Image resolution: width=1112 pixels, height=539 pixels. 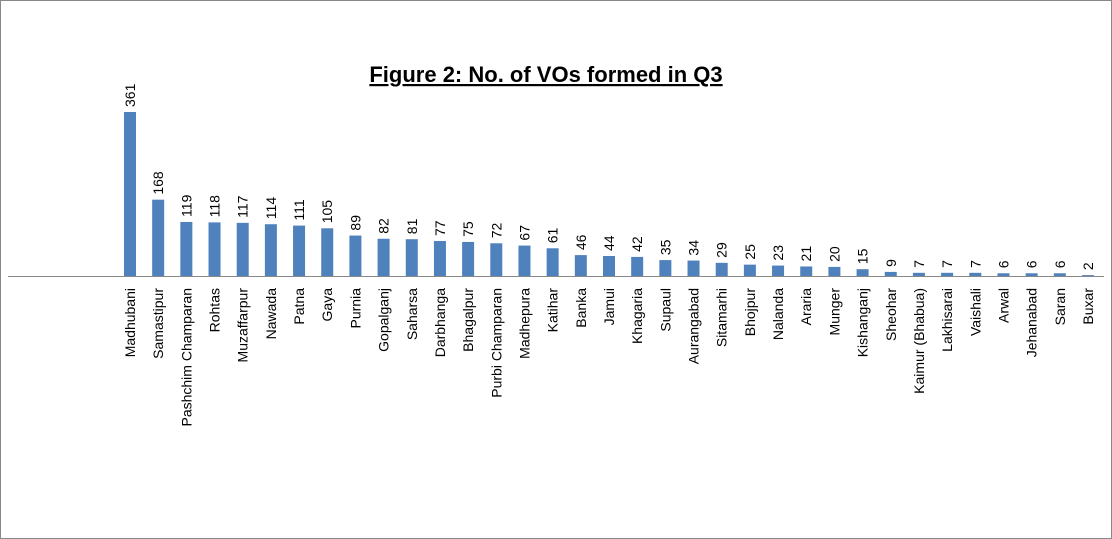 I want to click on data-label: 15, so click(x=863, y=256).